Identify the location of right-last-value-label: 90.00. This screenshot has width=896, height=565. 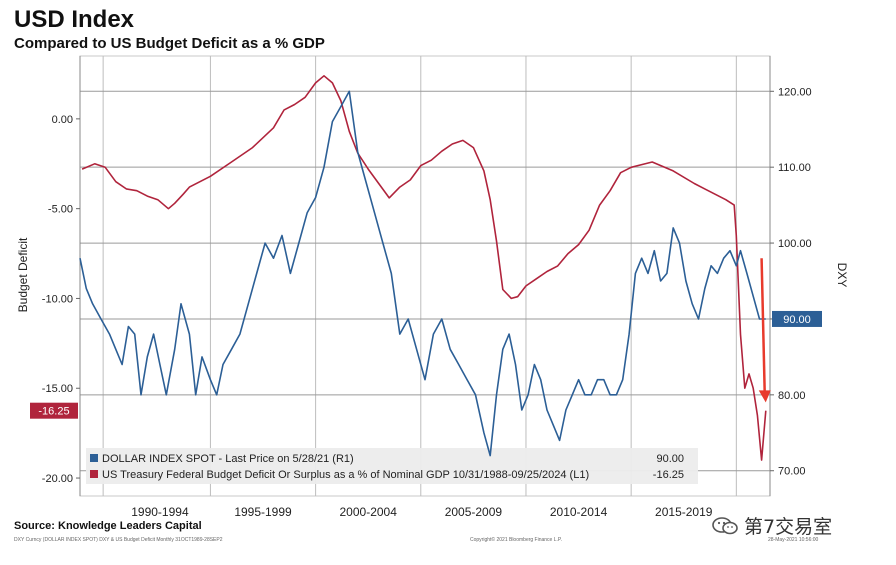
(797, 320).